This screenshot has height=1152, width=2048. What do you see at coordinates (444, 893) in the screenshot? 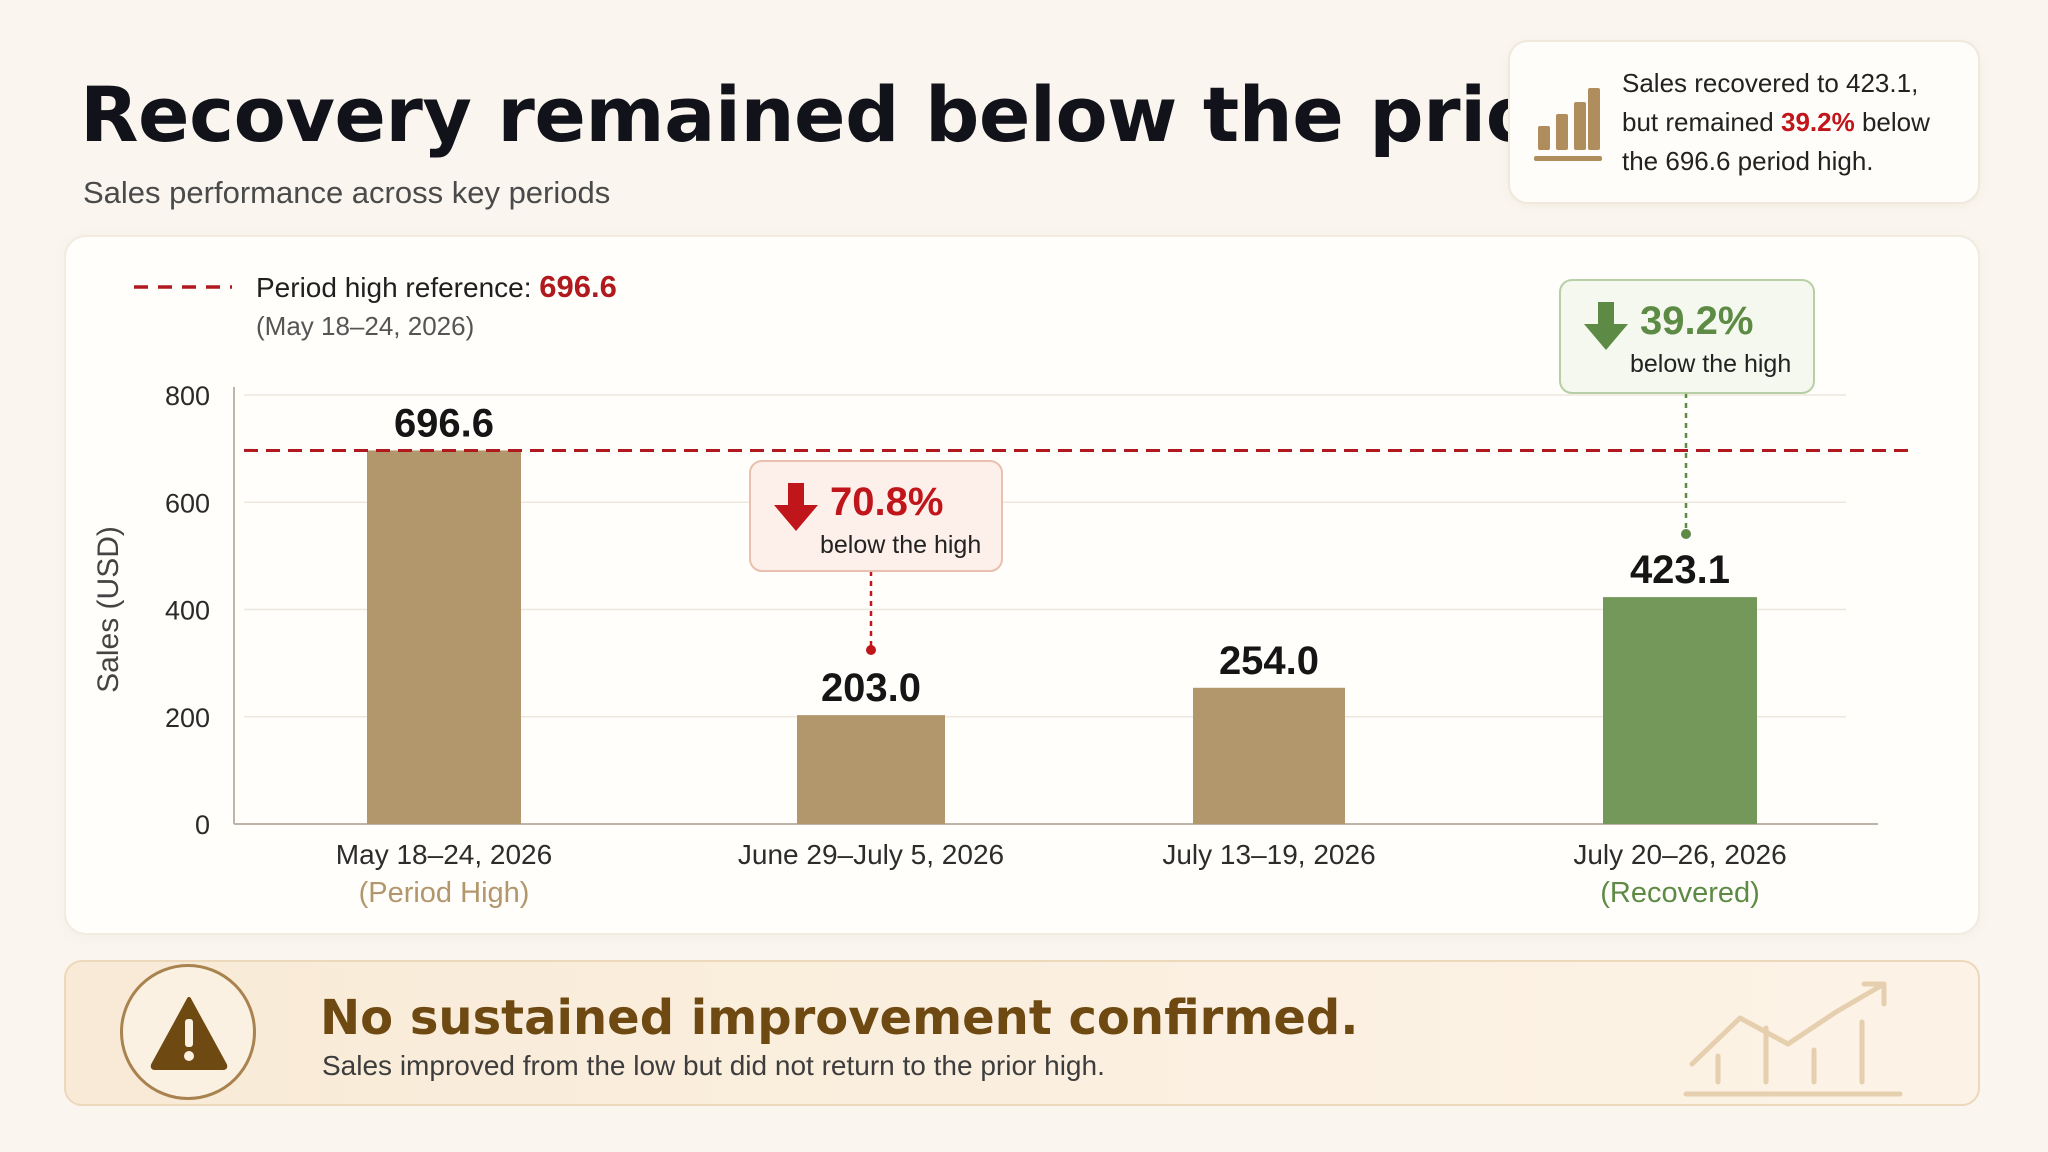
I see `x-tick-note: (Period High)` at bounding box center [444, 893].